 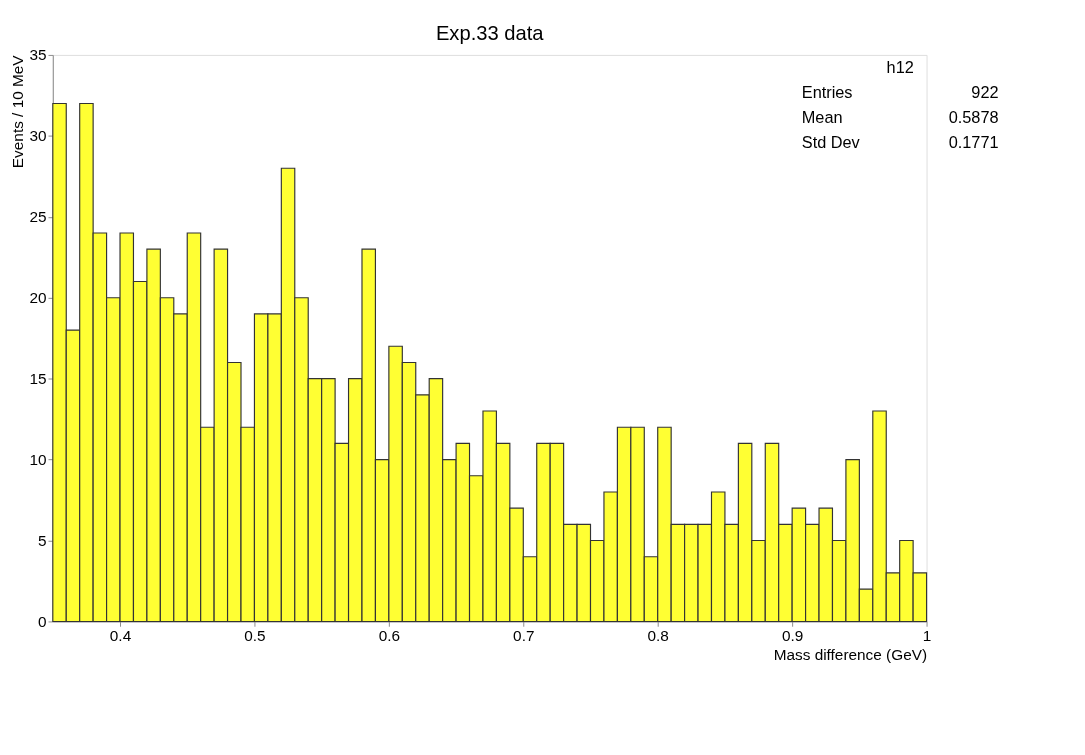 I want to click on text: 922, so click(x=985, y=92).